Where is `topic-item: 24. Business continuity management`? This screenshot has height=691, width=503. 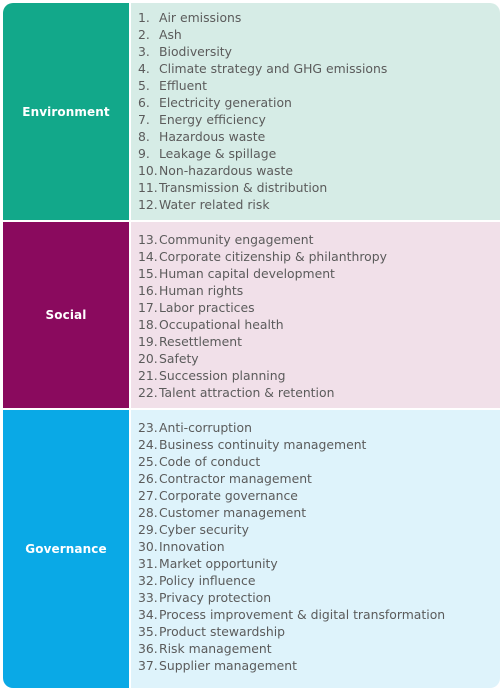 topic-item: 24. Business continuity management is located at coordinates (319, 444).